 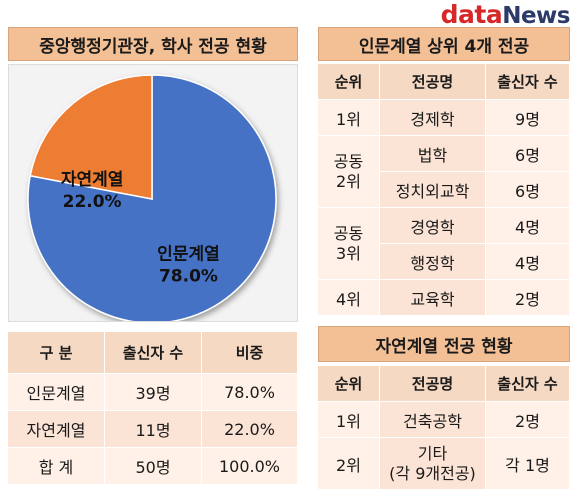 I want to click on table-row: 1위 건축공학 2명, so click(x=444, y=420).